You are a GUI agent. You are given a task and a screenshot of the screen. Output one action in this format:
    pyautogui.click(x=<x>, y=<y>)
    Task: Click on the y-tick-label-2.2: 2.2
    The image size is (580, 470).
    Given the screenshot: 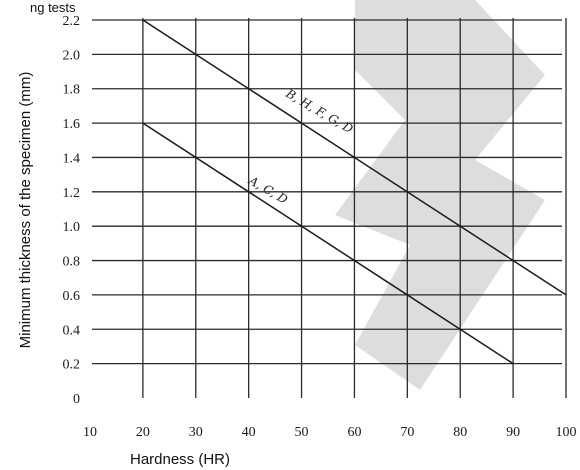 What is the action you would take?
    pyautogui.click(x=72, y=21)
    